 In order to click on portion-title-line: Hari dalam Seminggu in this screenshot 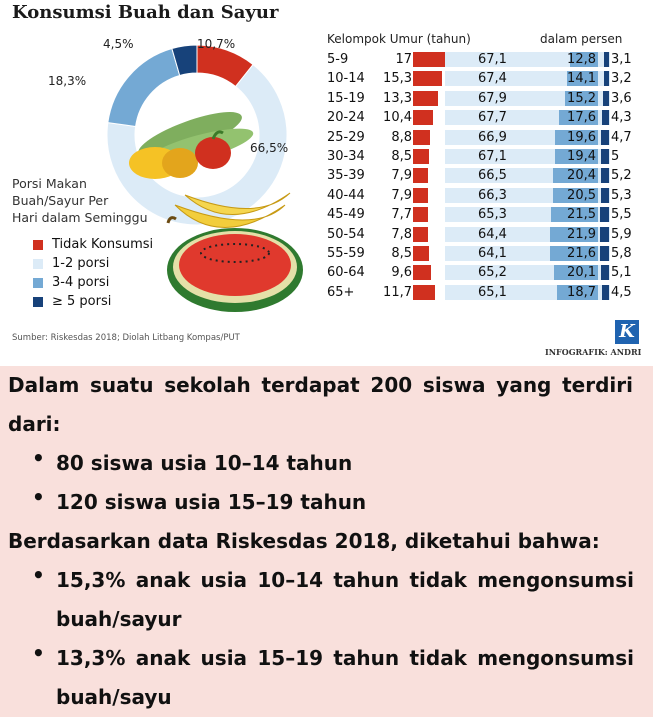, I will do `click(80, 217)`.